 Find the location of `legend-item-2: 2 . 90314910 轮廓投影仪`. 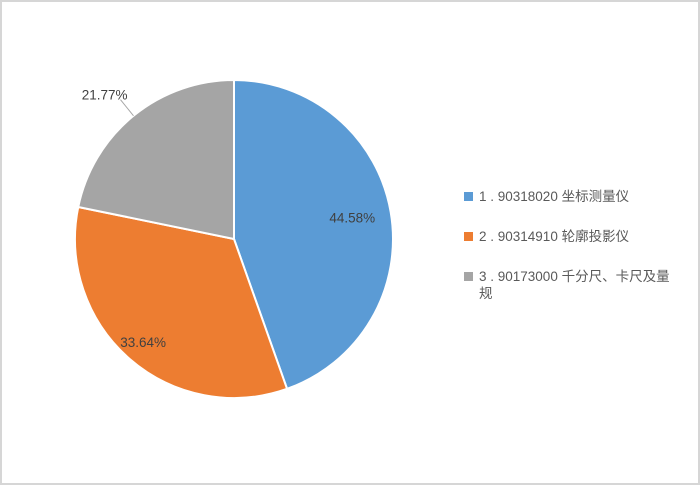

legend-item-2: 2 . 90314910 轮廓投影仪 is located at coordinates (580, 236).